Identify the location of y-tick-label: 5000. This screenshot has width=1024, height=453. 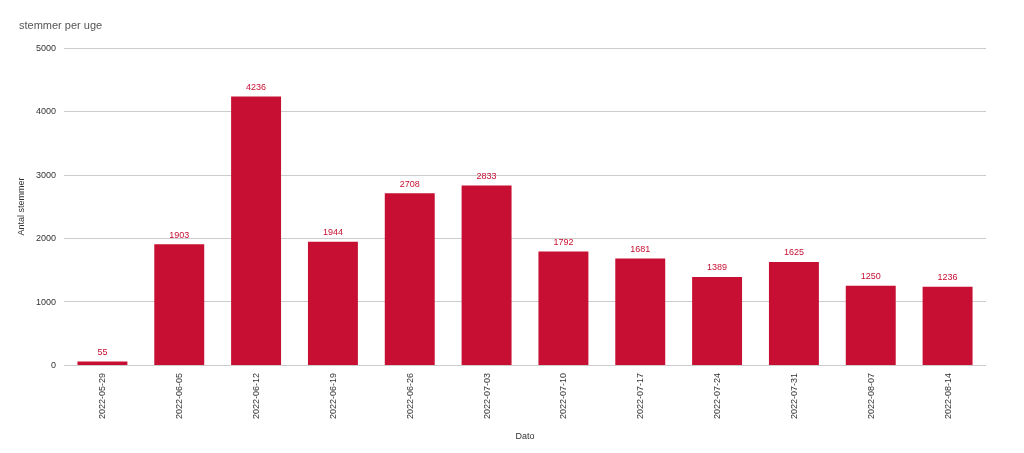
(45, 48).